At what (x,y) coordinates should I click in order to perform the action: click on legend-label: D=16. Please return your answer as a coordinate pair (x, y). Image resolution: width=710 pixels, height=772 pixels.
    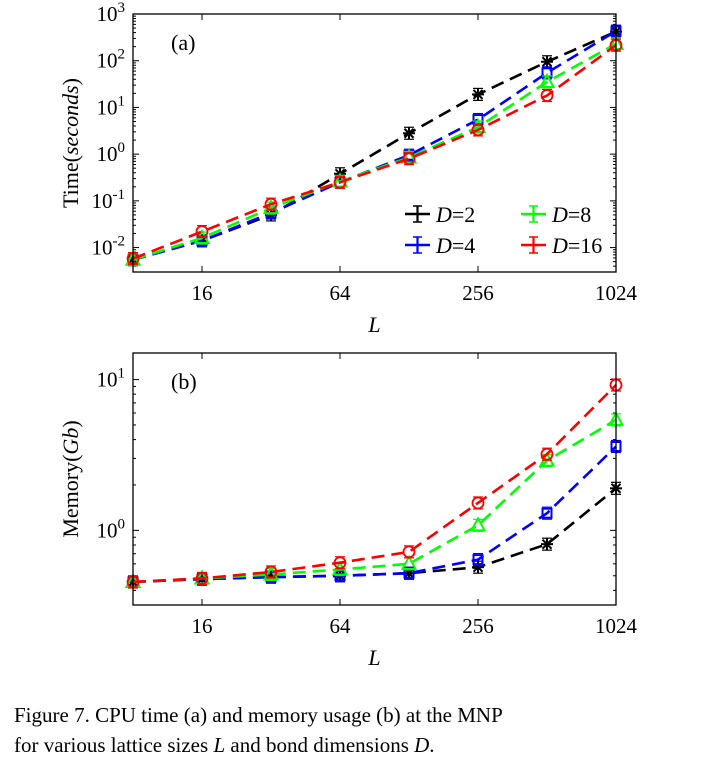
    Looking at the image, I should click on (576, 245).